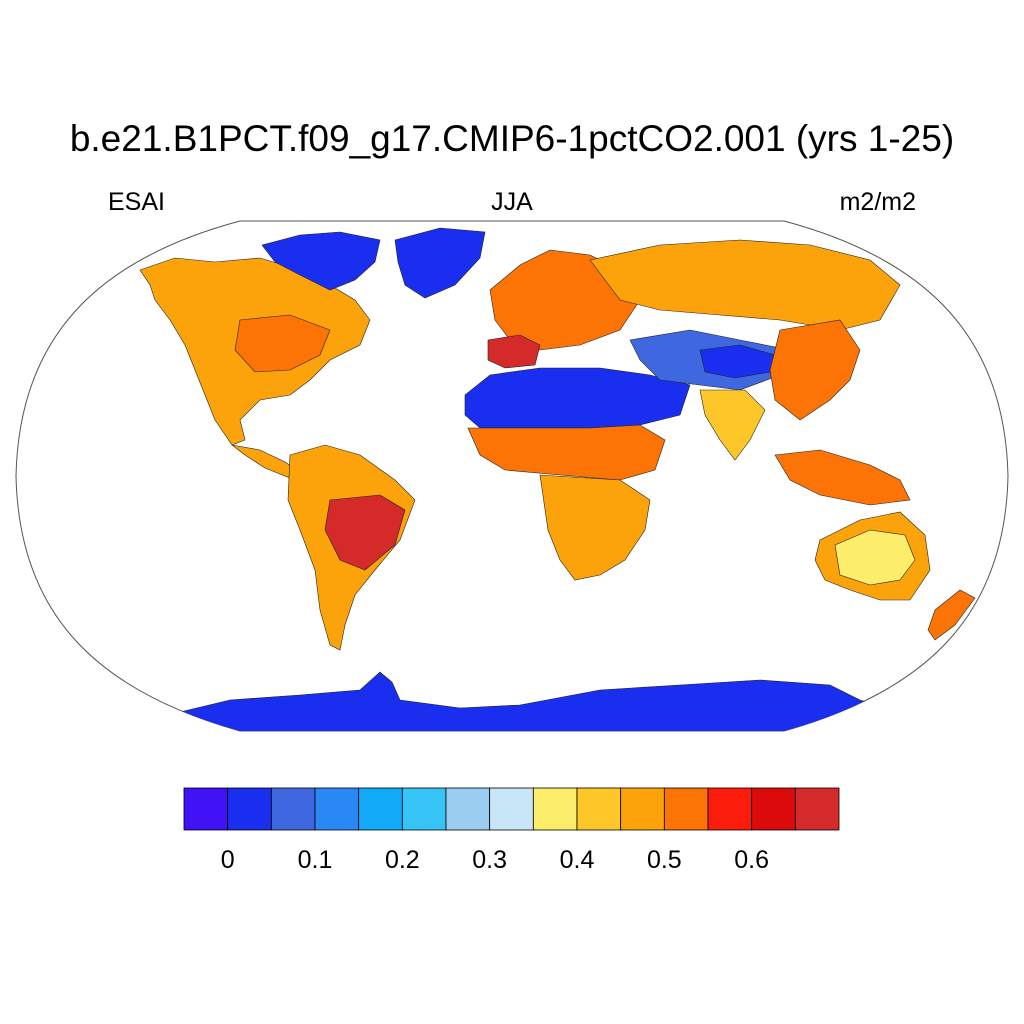  I want to click on colorbar-tick-label: 0.3, so click(489, 860).